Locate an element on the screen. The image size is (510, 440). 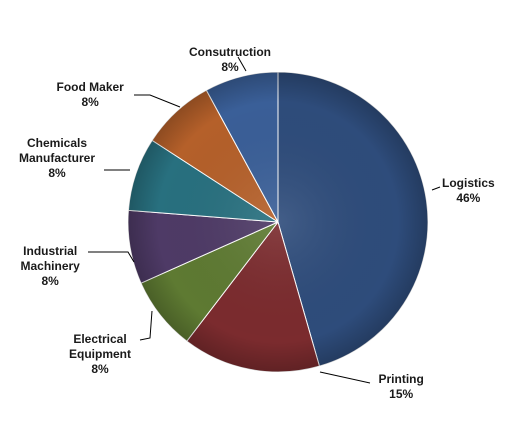
slice-label: Printing 15% is located at coordinates (401, 387).